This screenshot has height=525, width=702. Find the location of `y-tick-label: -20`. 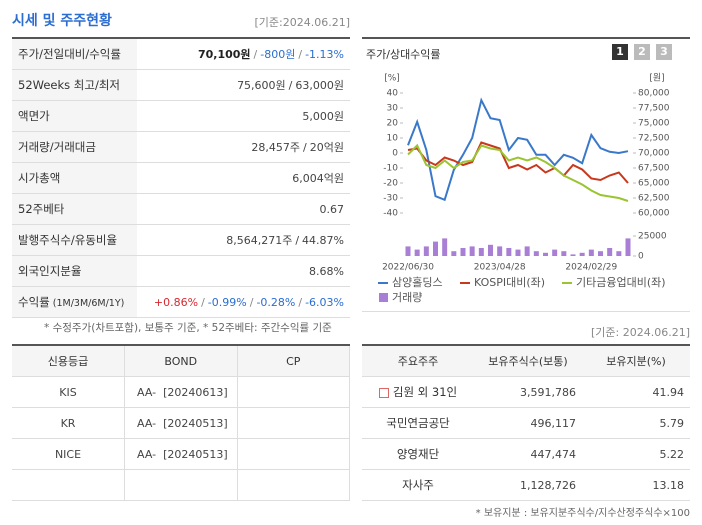

y-tick-label: -20 is located at coordinates (390, 184).